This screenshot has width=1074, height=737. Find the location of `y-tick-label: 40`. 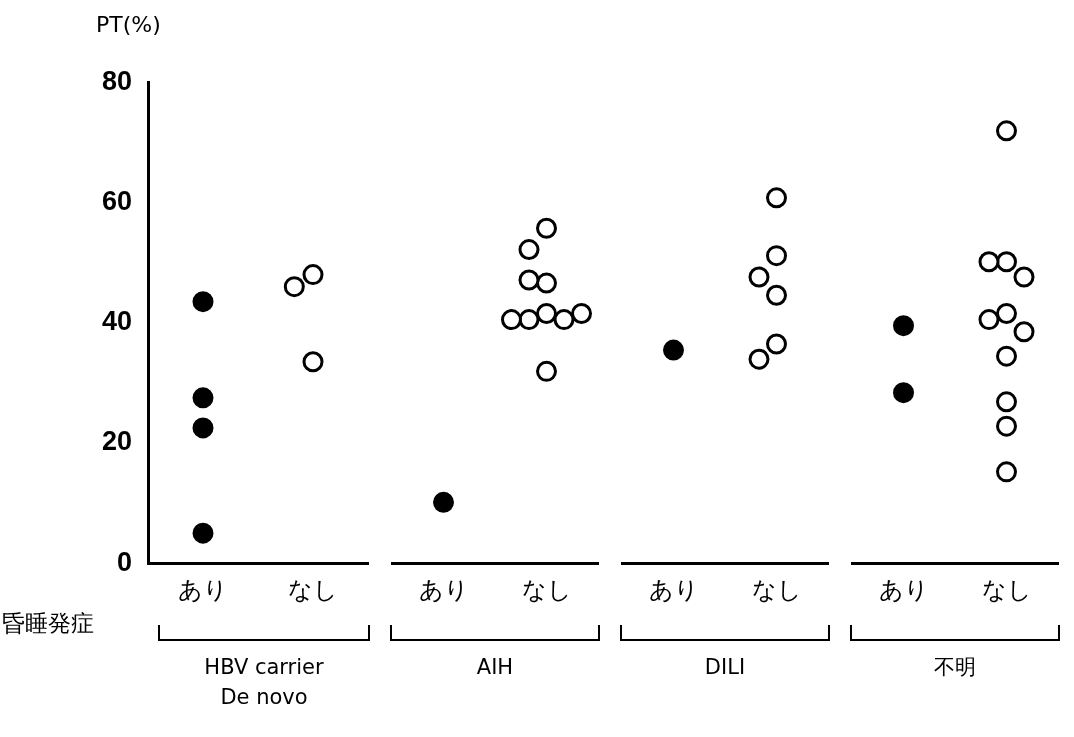

y-tick-label: 40 is located at coordinates (116, 321).